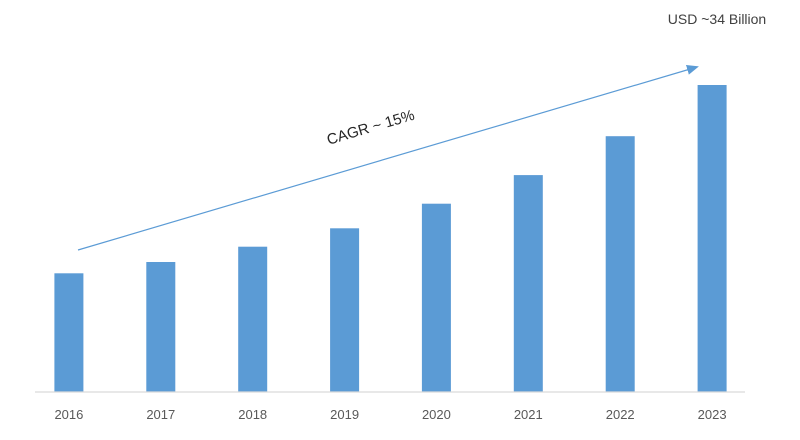 The height and width of the screenshot is (440, 800). I want to click on x-tick-label-2021: 2021, so click(528, 414).